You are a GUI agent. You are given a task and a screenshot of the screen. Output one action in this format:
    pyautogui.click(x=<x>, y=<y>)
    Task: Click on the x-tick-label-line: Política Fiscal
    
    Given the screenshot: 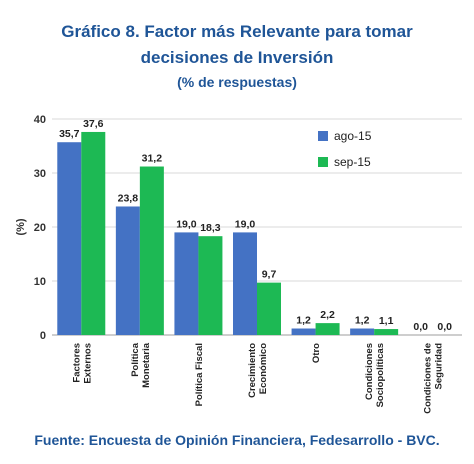 What is the action you would take?
    pyautogui.click(x=199, y=374)
    